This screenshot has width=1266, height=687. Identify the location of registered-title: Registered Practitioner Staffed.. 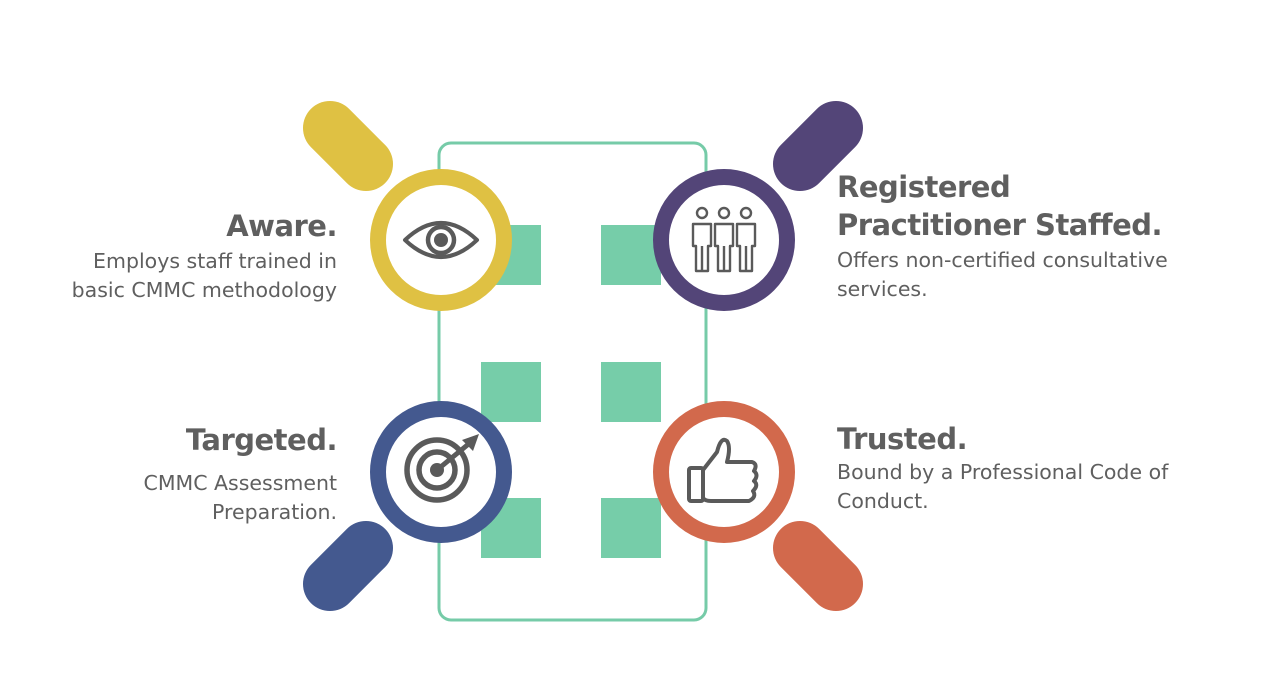
(1000, 206).